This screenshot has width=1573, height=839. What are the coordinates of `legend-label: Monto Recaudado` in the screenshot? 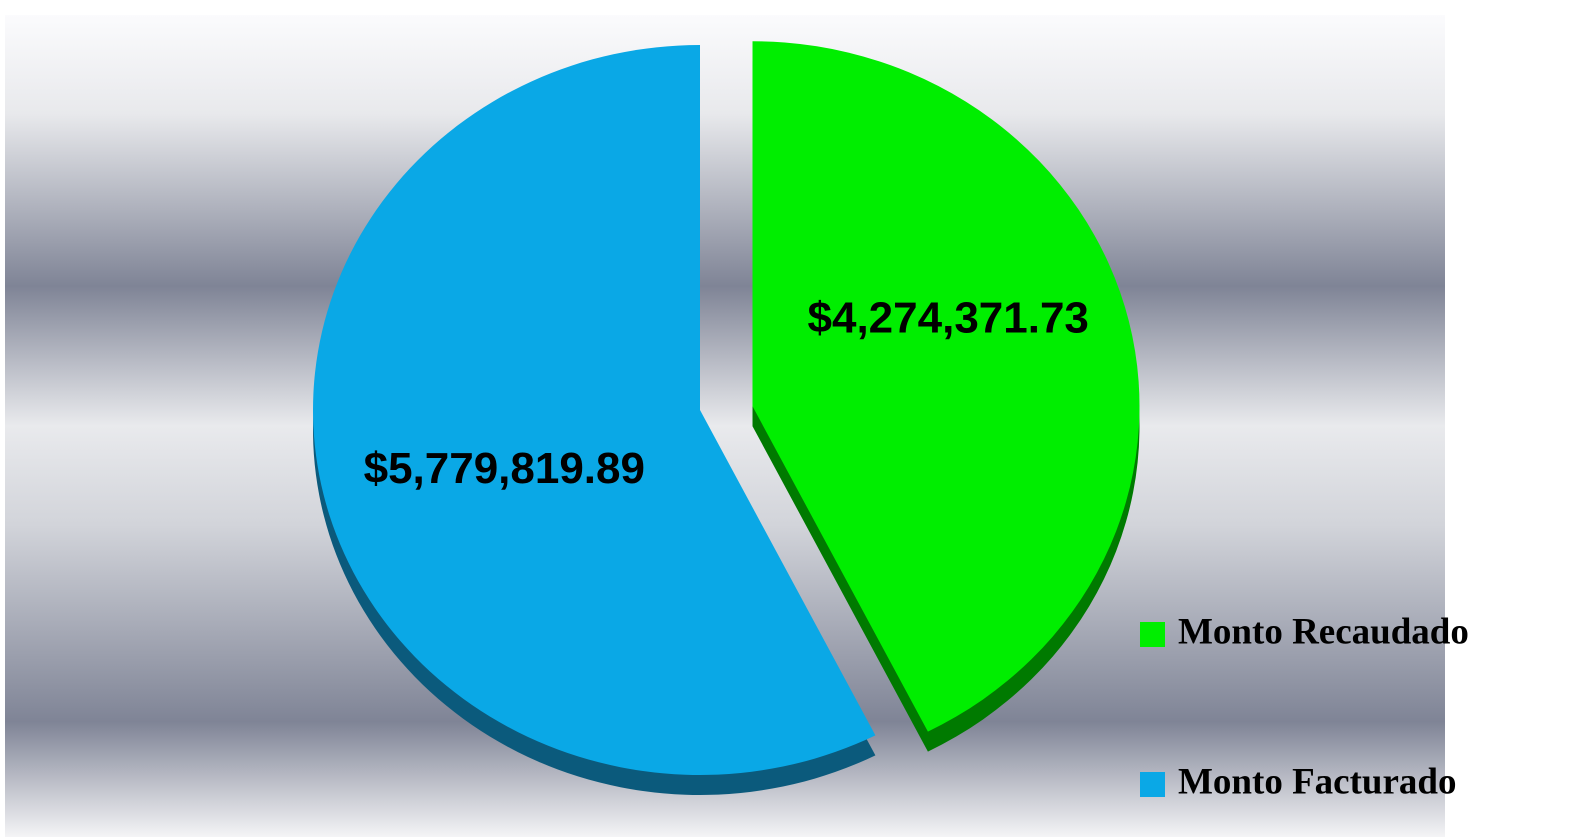 It's located at (1323, 631).